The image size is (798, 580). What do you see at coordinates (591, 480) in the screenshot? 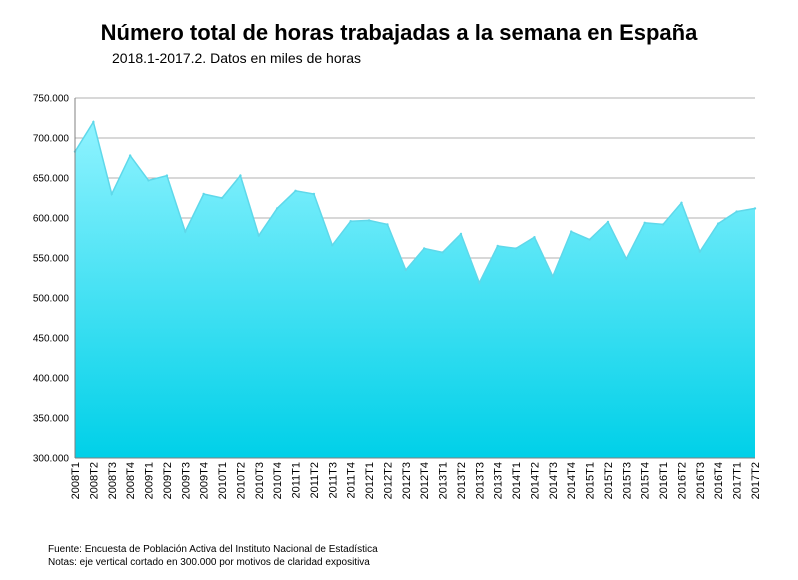
I see `x-tick-label: 2015T1` at bounding box center [591, 480].